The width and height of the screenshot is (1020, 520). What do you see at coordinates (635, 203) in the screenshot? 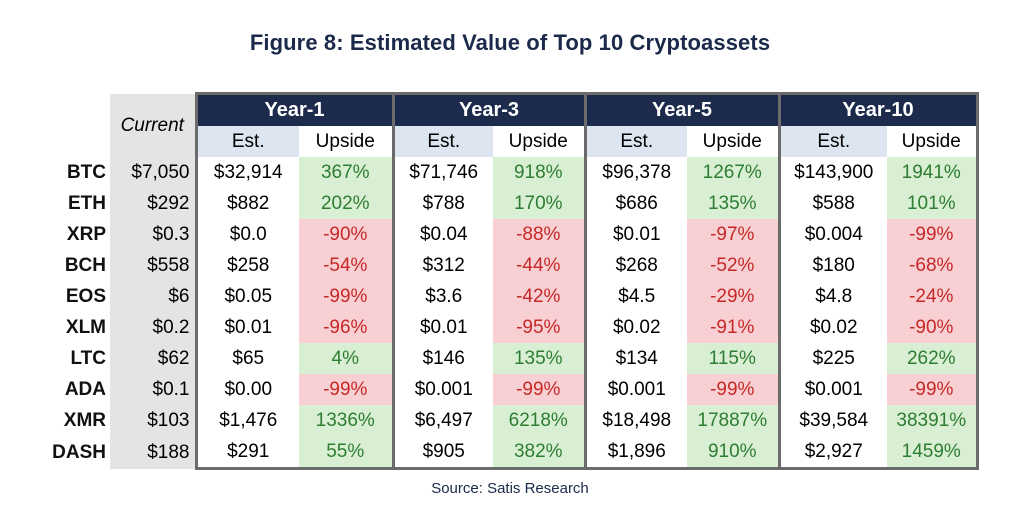
I see `estimate-cell: $686` at bounding box center [635, 203].